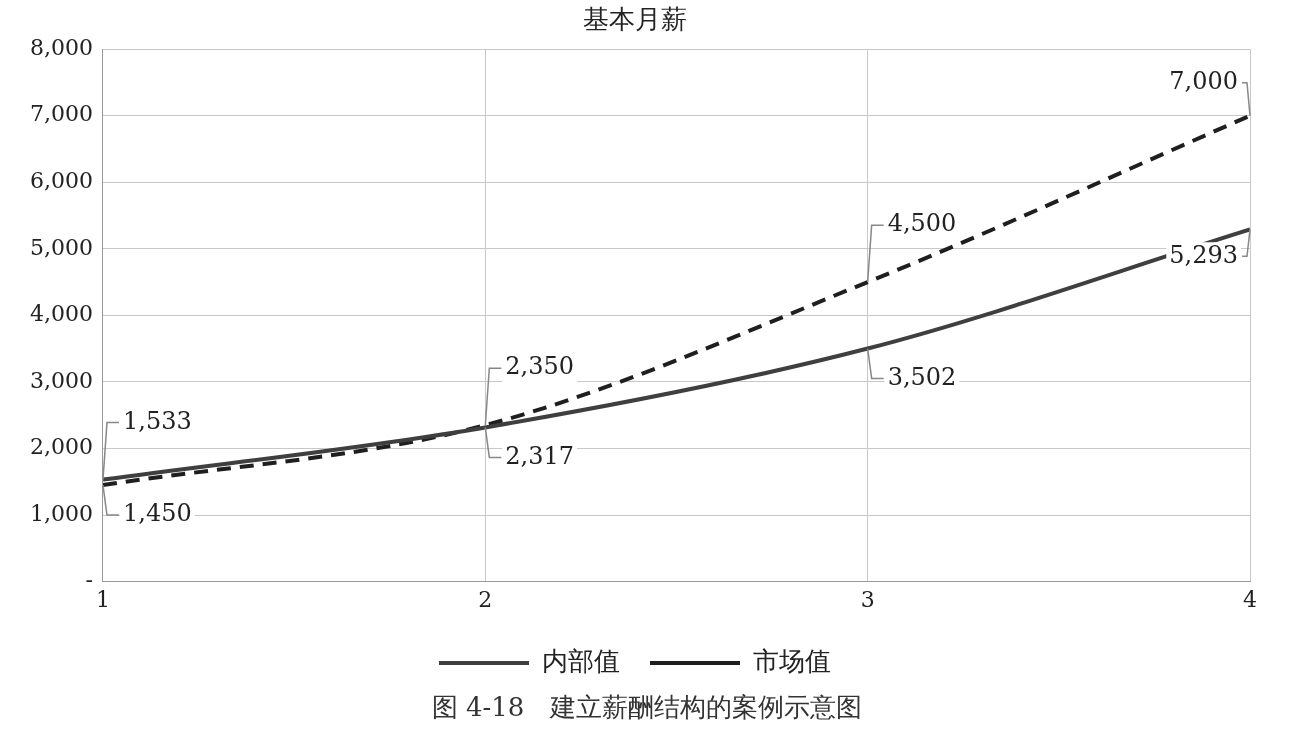 This screenshot has height=732, width=1294. What do you see at coordinates (485, 599) in the screenshot?
I see `x-tick-label: 2` at bounding box center [485, 599].